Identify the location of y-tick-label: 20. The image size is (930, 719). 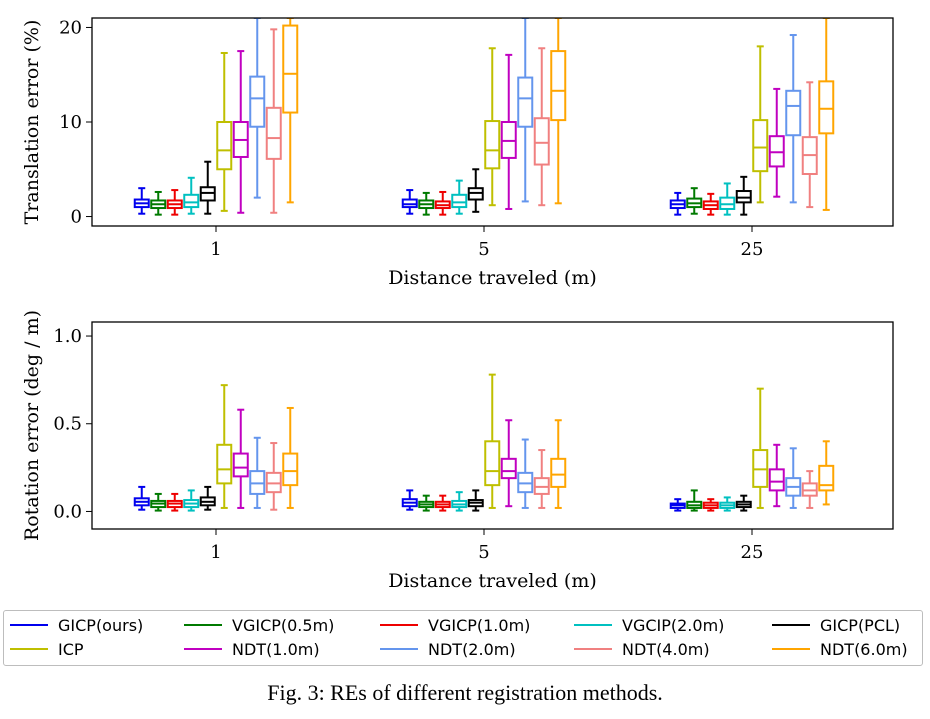
(70, 27).